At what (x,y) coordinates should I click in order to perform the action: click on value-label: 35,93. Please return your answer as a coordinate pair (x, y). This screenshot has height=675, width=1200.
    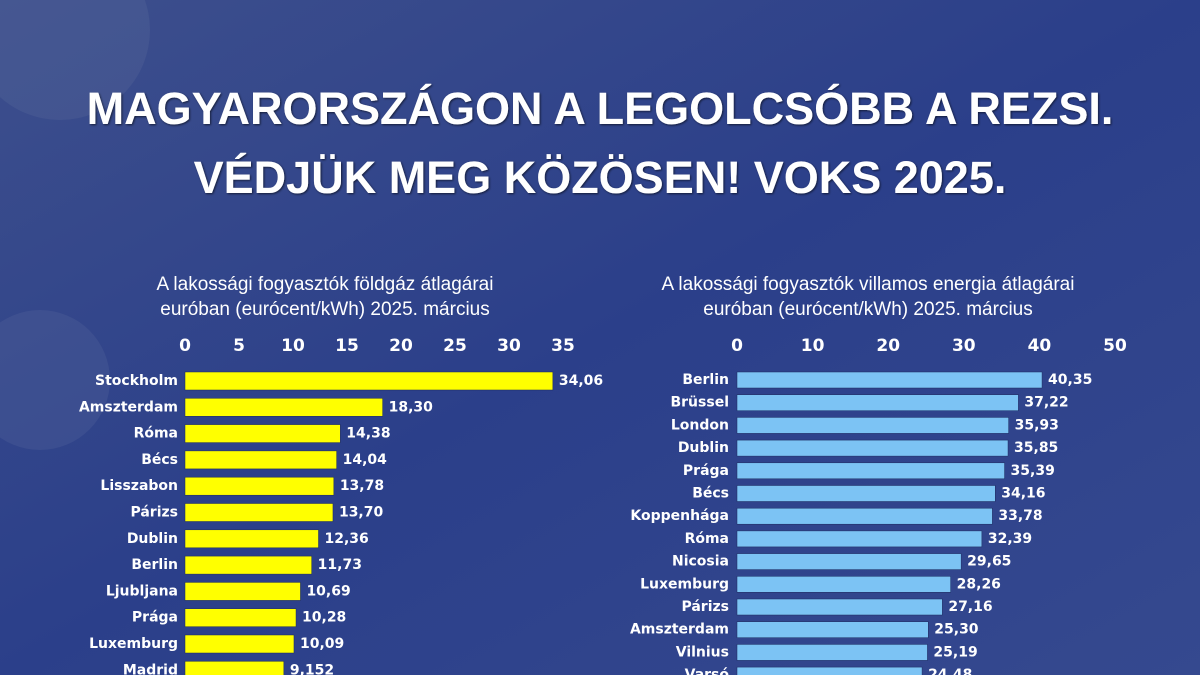
    Looking at the image, I should click on (1037, 425).